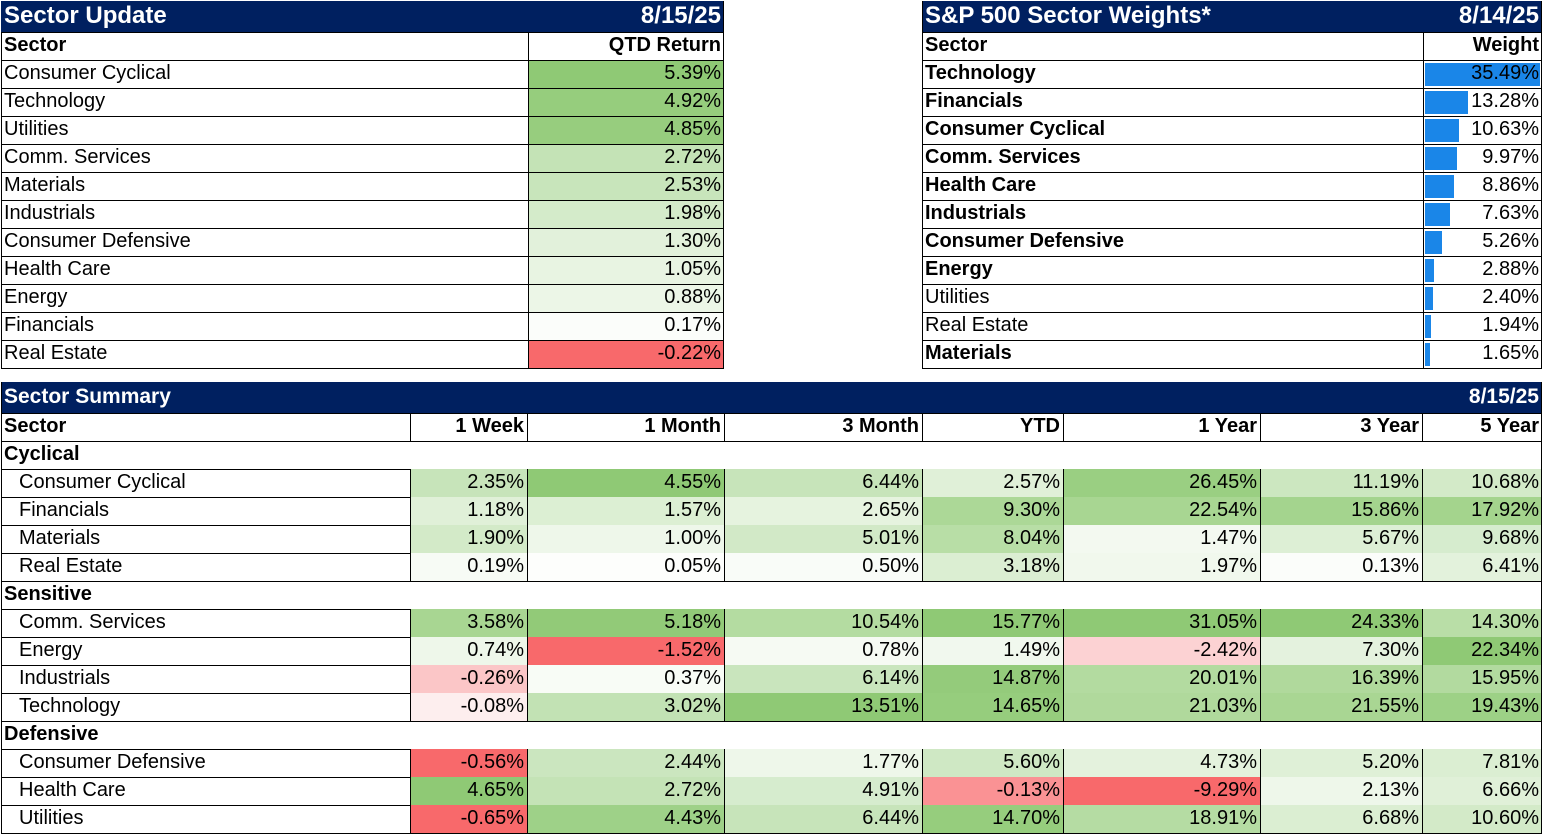 The height and width of the screenshot is (834, 1543). What do you see at coordinates (626, 326) in the screenshot?
I see `qtd-return-value: 0.17%` at bounding box center [626, 326].